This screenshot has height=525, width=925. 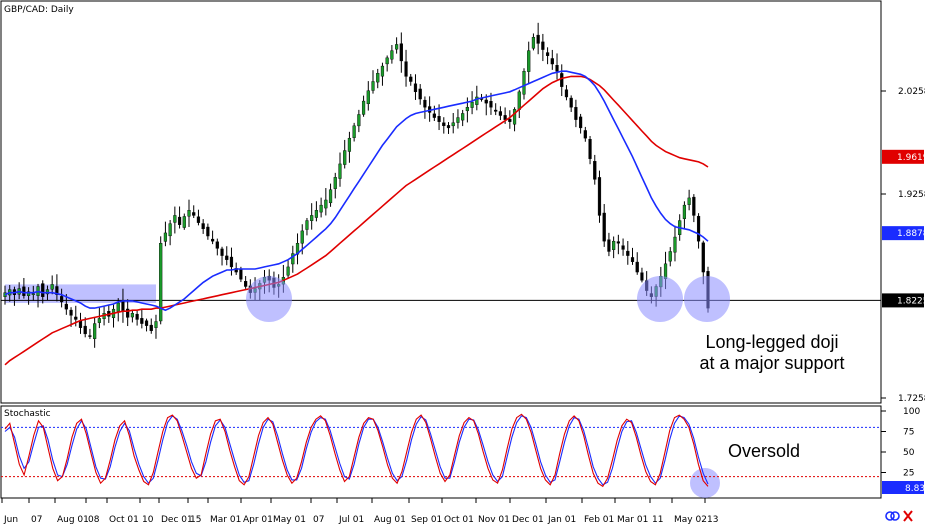 I want to click on y-tick-label: 1.7258, so click(x=911, y=399).